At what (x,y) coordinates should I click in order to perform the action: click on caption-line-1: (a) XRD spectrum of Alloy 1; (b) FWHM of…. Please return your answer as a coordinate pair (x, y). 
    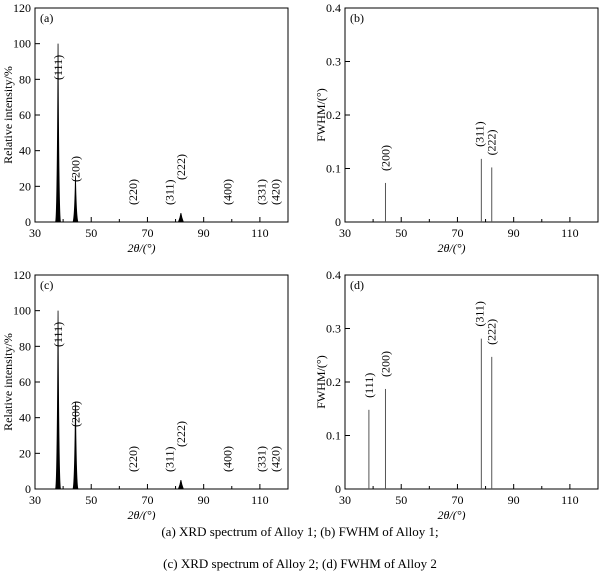
    Looking at the image, I should click on (300, 531).